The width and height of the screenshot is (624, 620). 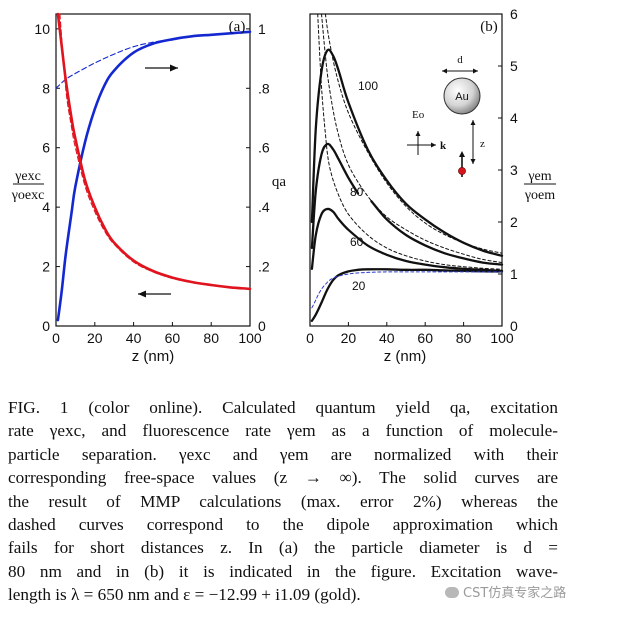 What do you see at coordinates (443, 146) in the screenshot?
I see `wavevector-label: k` at bounding box center [443, 146].